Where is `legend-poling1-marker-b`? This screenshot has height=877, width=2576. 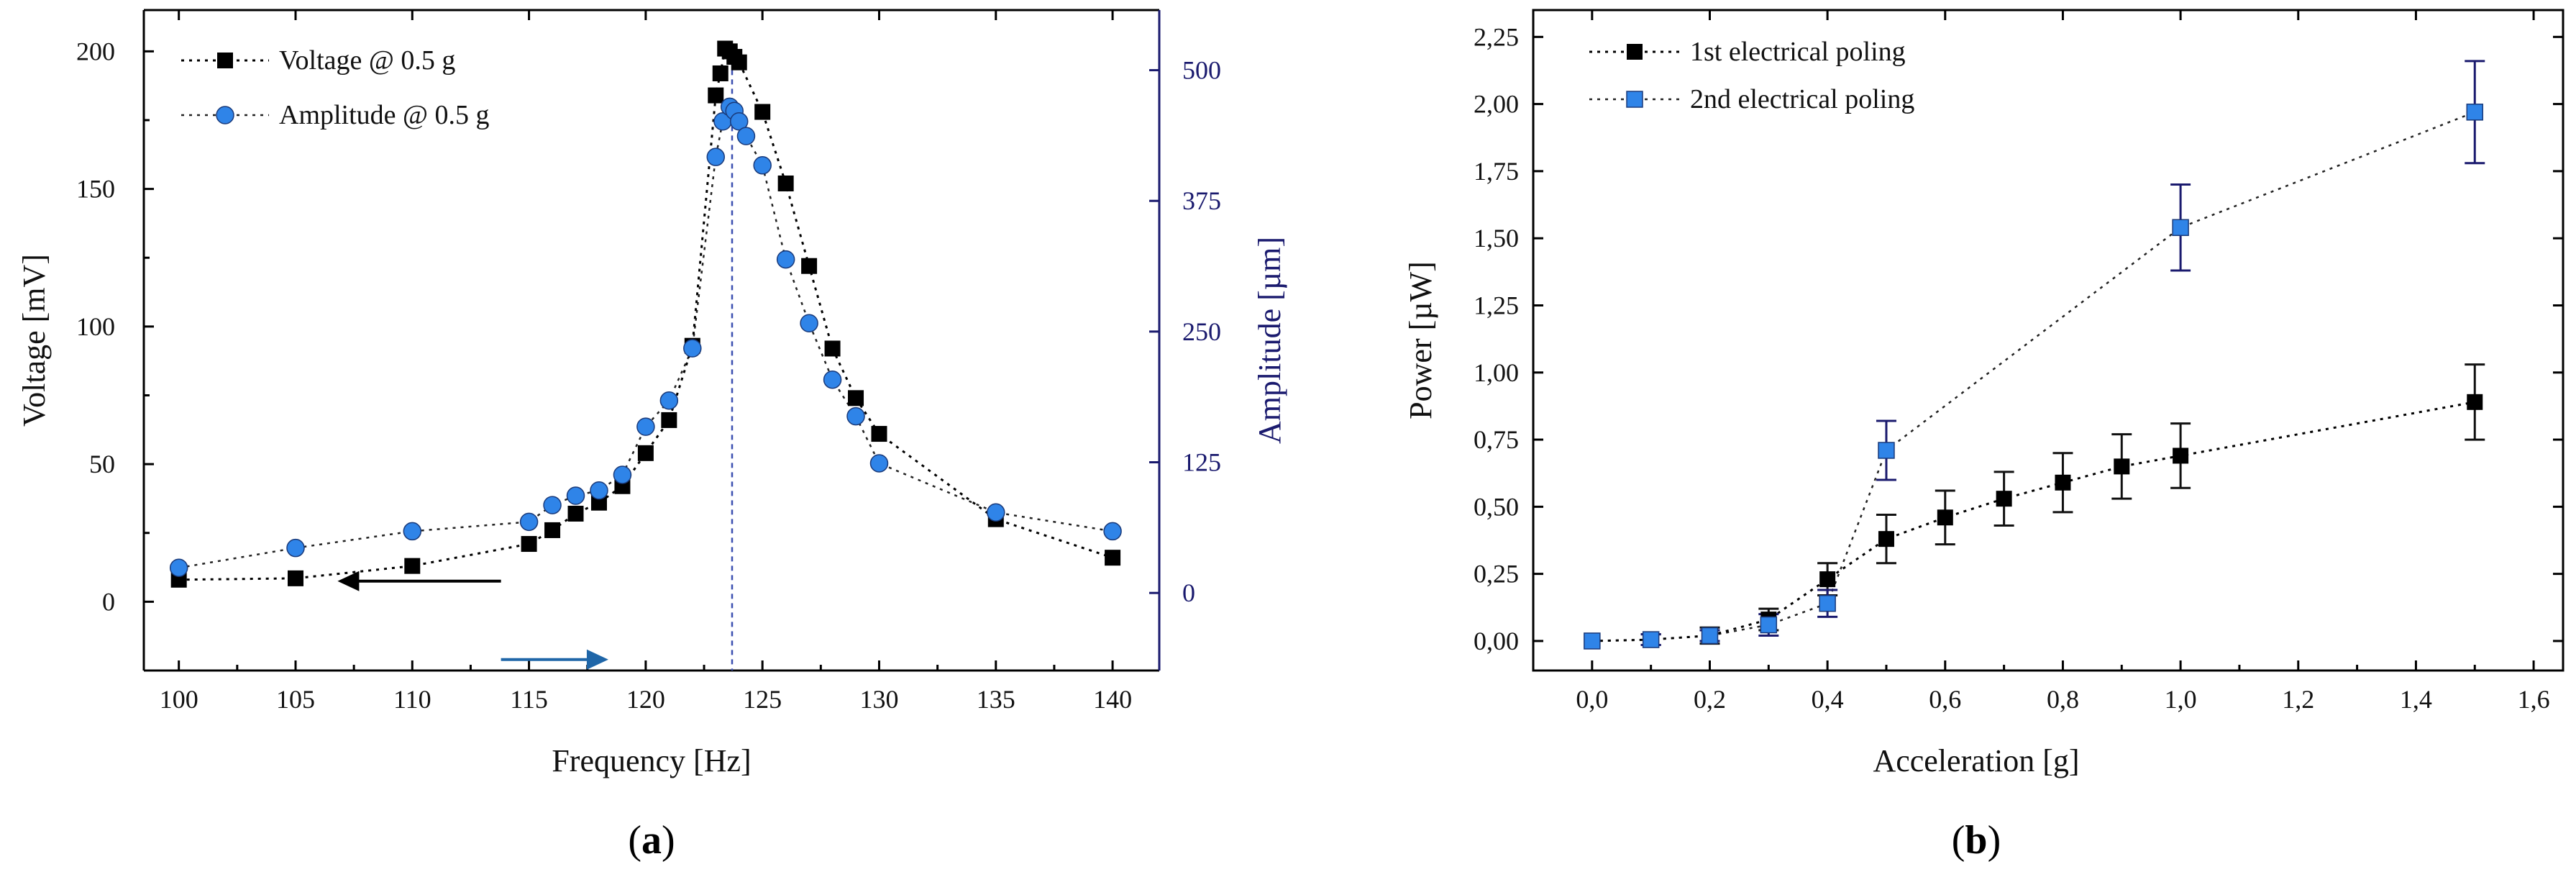
legend-poling1-marker-b is located at coordinates (1635, 52).